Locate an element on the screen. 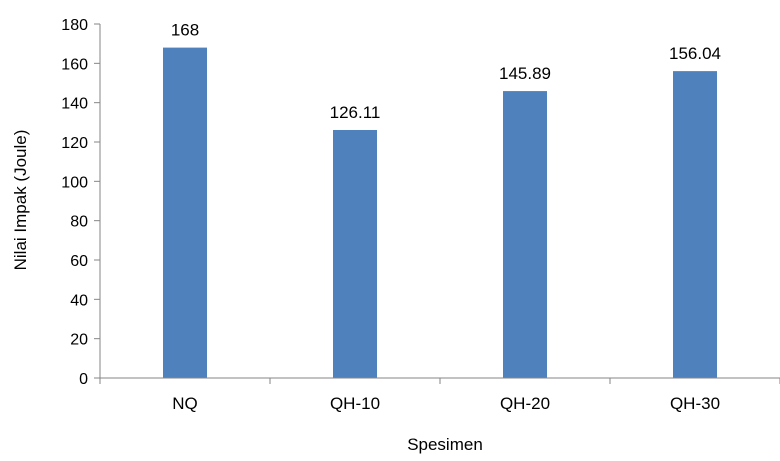 Image resolution: width=780 pixels, height=461 pixels. y-tick-label: 60 is located at coordinates (79, 261).